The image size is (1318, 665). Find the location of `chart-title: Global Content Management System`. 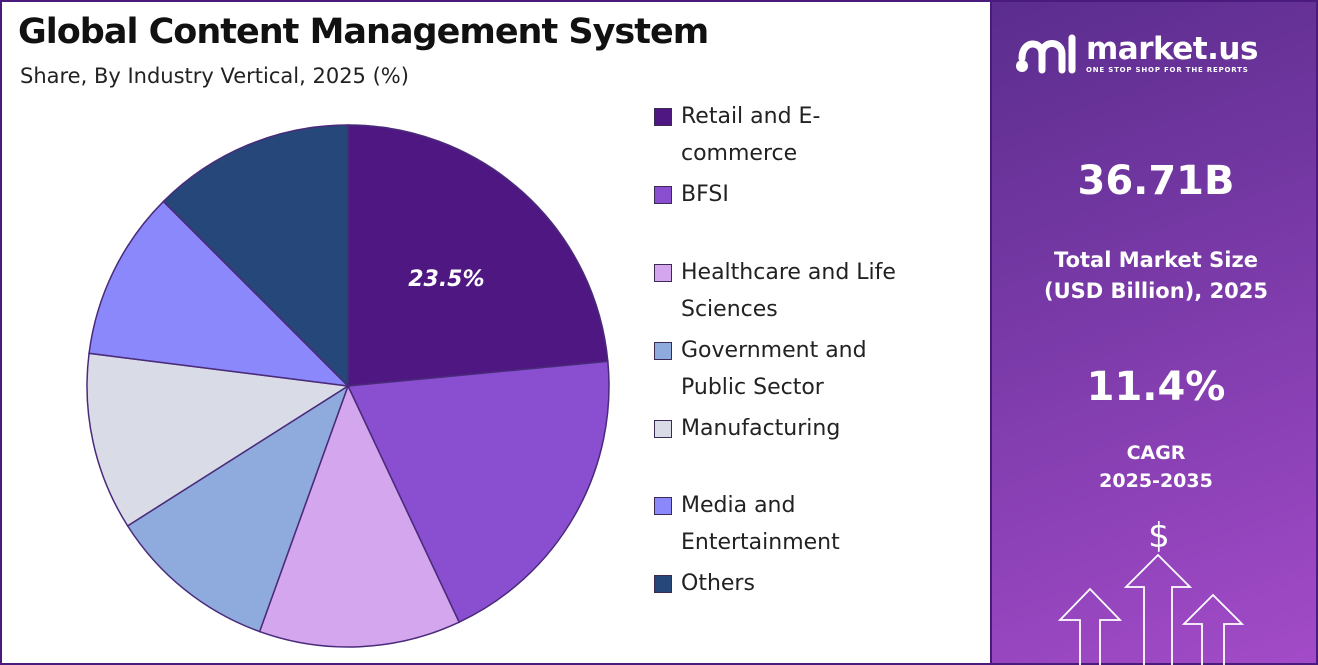

chart-title: Global Content Management System is located at coordinates (363, 32).